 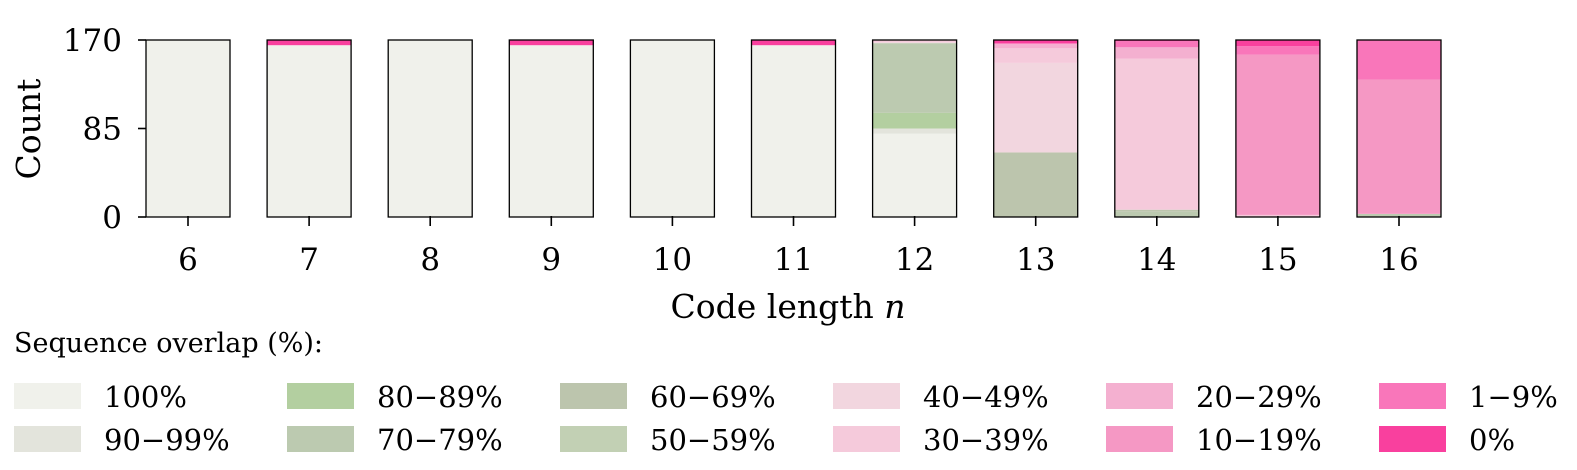 I want to click on x-tick-label: 11, so click(x=793, y=260).